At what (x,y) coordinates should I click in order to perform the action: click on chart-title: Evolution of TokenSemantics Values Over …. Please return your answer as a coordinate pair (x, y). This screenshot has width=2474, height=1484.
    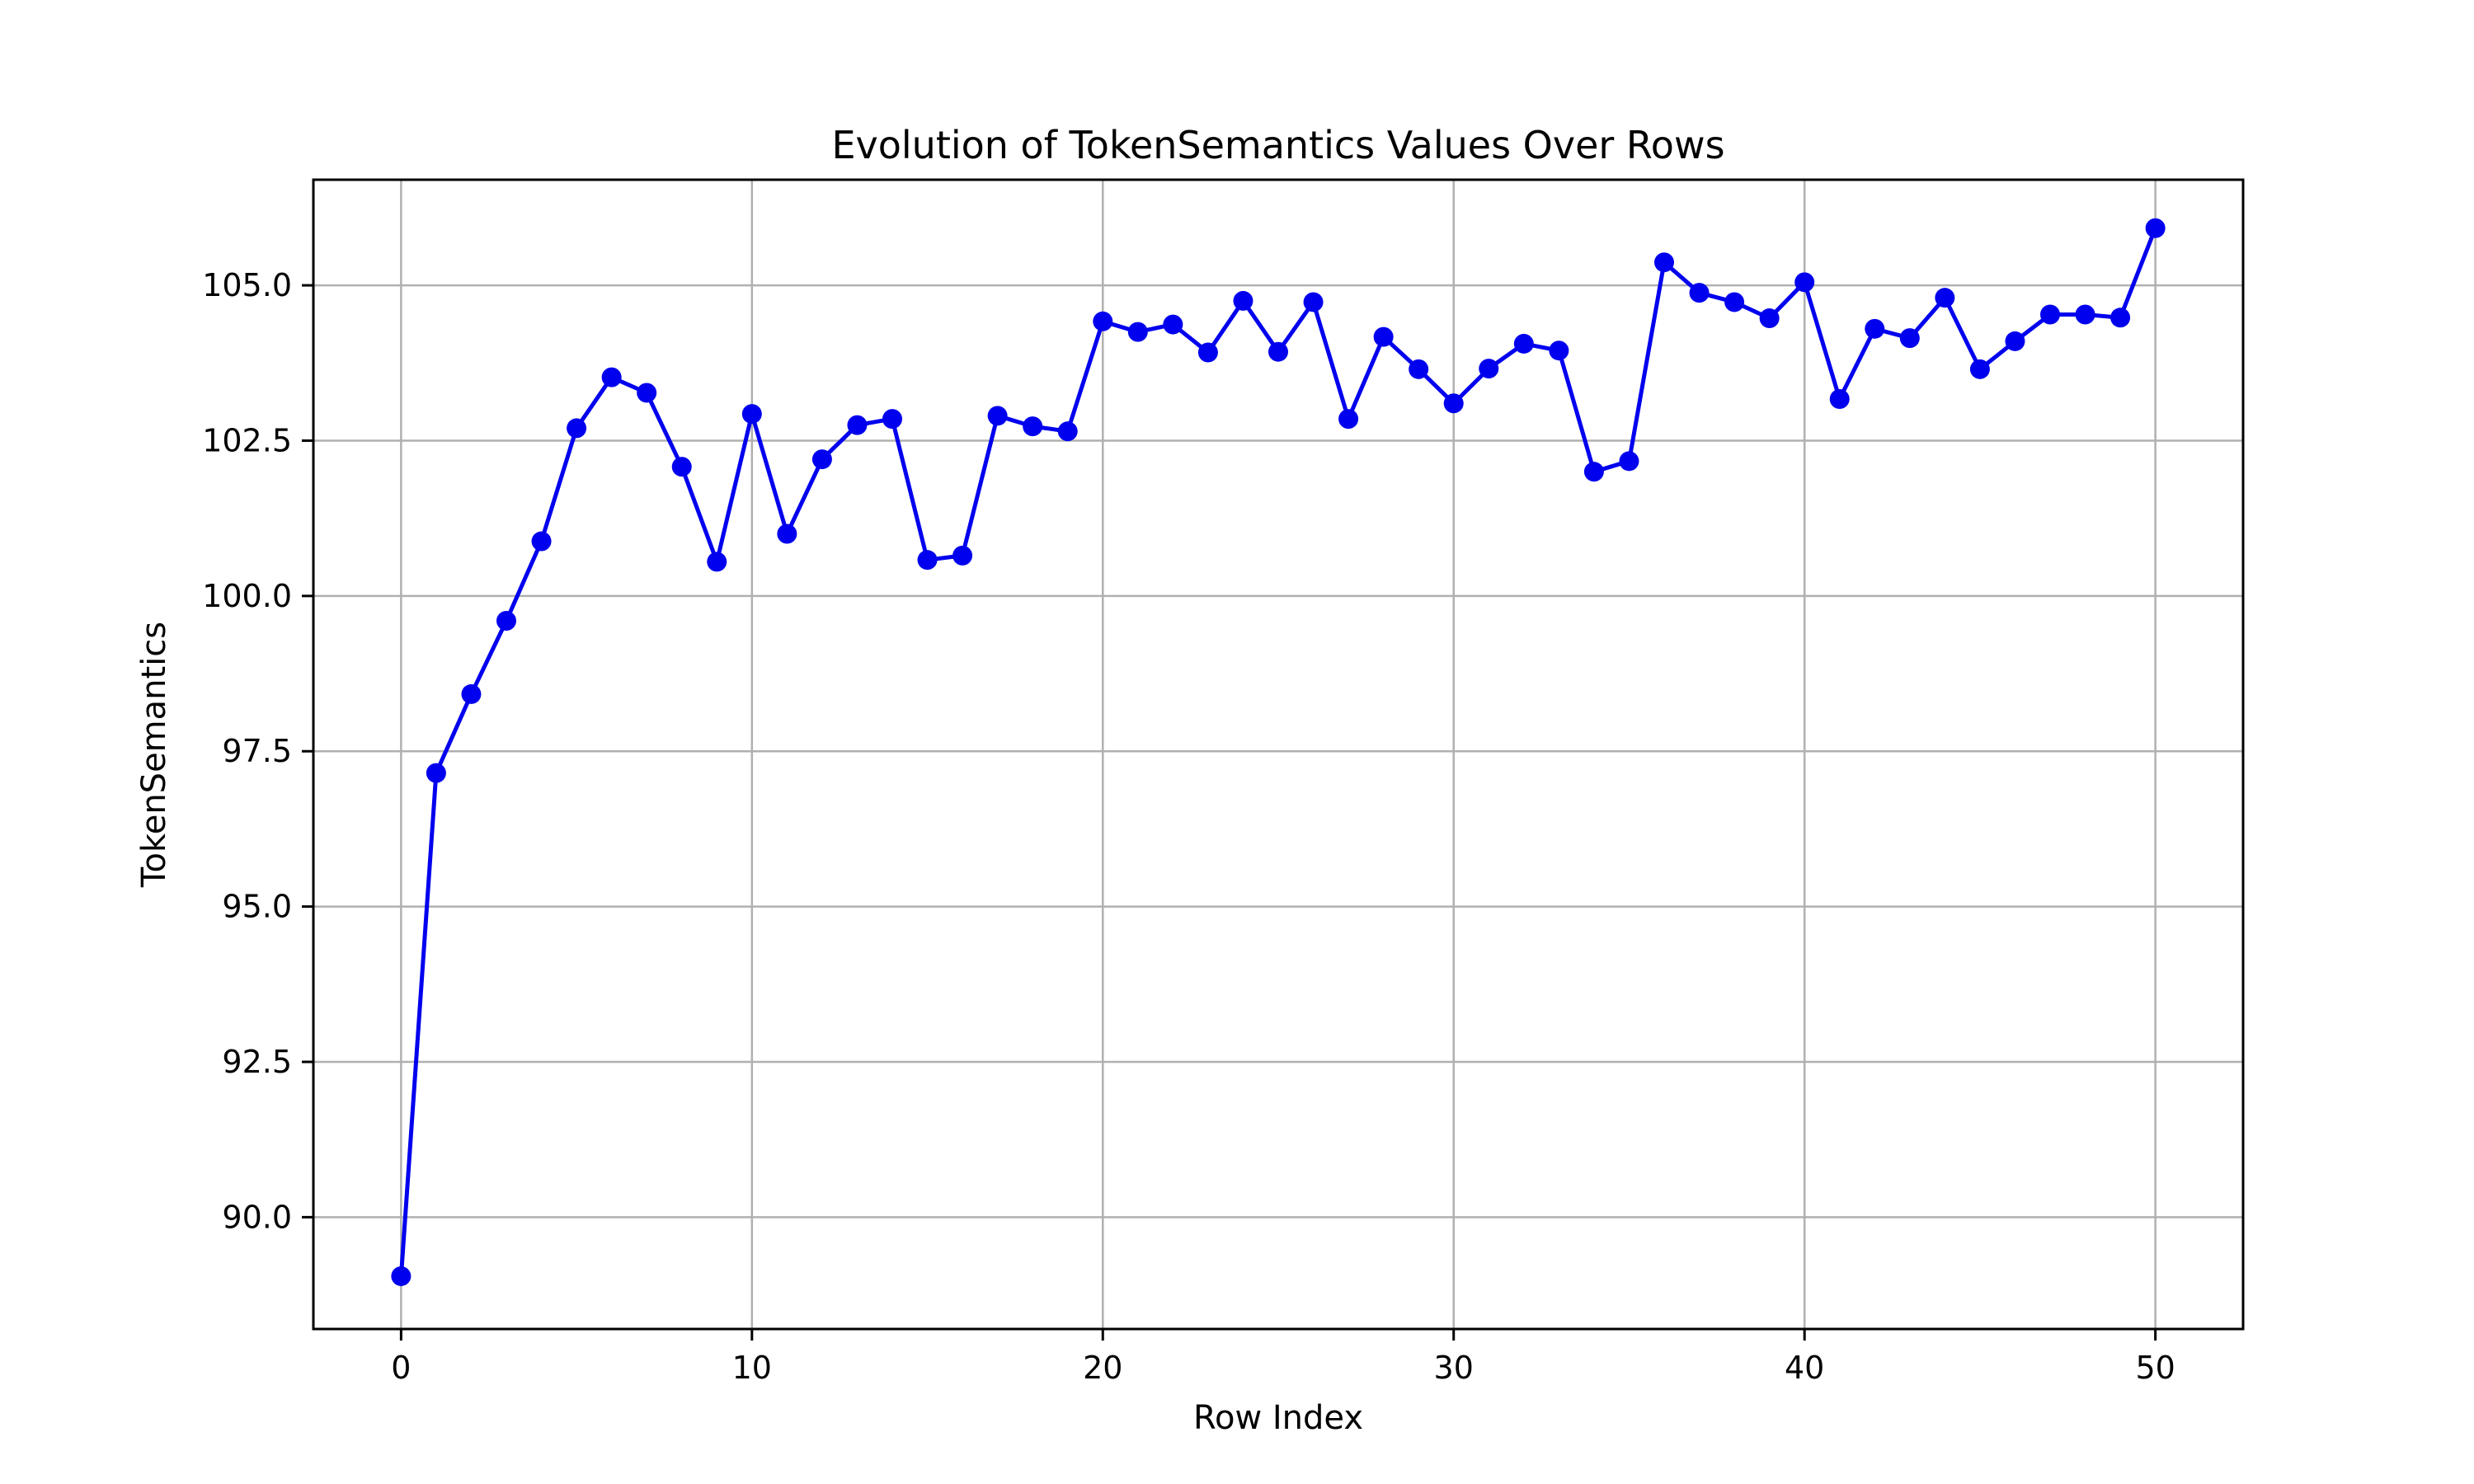
    Looking at the image, I should click on (1277, 145).